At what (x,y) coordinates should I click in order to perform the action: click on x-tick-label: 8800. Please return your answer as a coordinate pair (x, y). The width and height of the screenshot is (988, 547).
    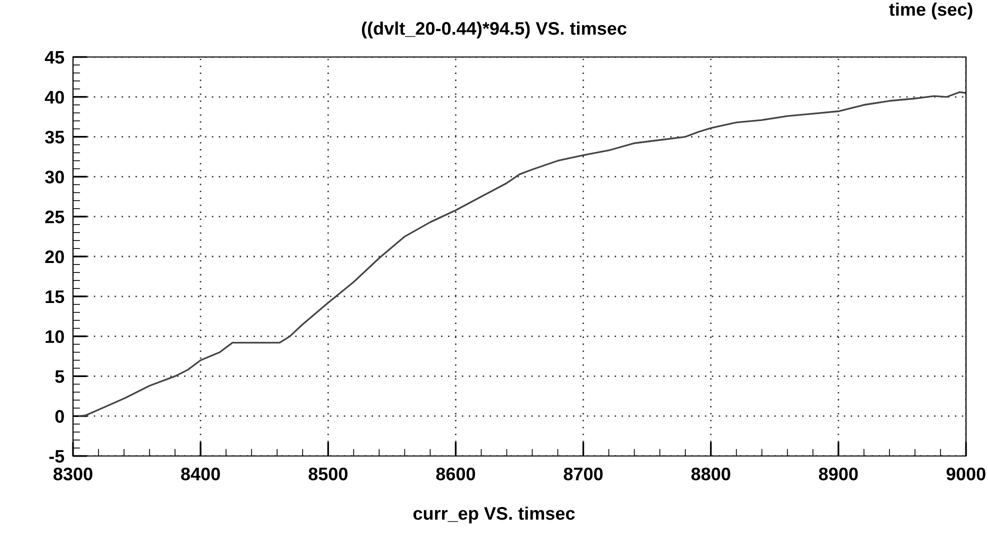
    Looking at the image, I should click on (710, 474).